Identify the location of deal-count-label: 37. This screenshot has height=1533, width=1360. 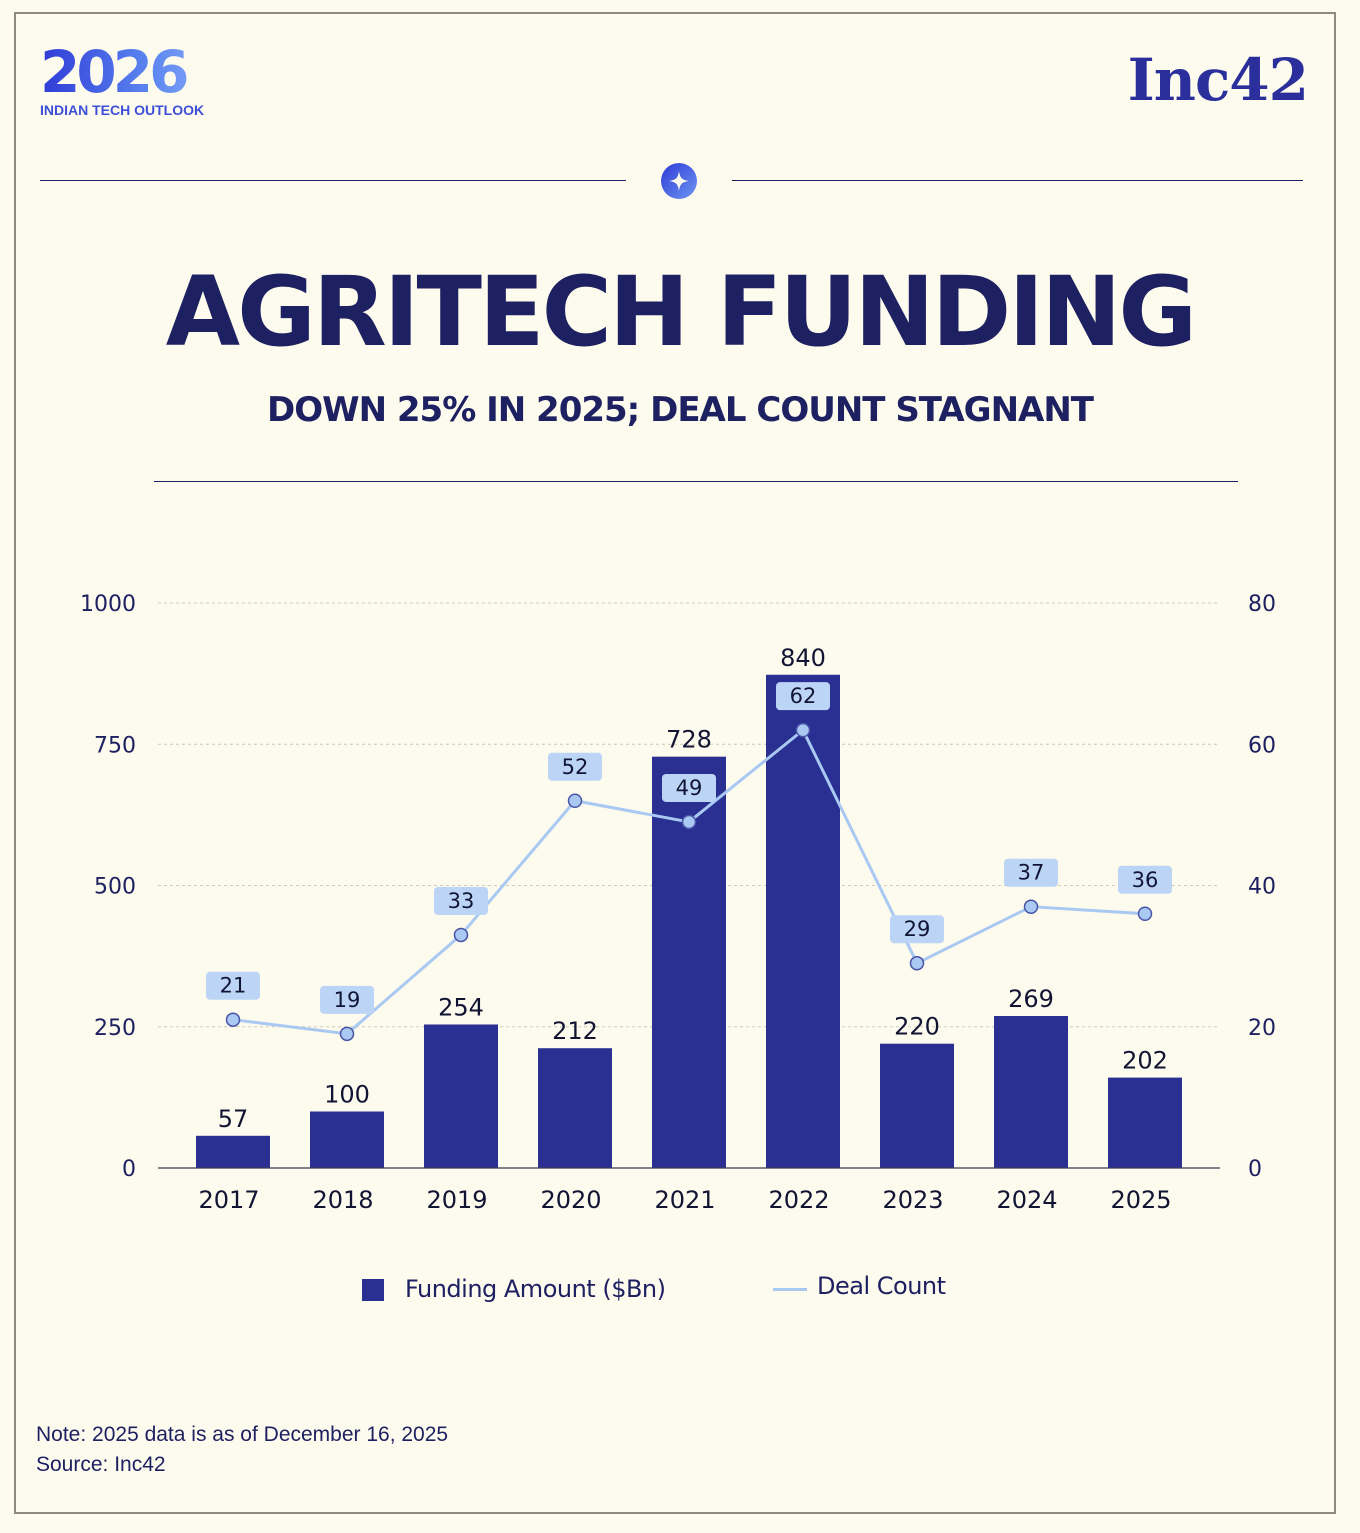
(1031, 873).